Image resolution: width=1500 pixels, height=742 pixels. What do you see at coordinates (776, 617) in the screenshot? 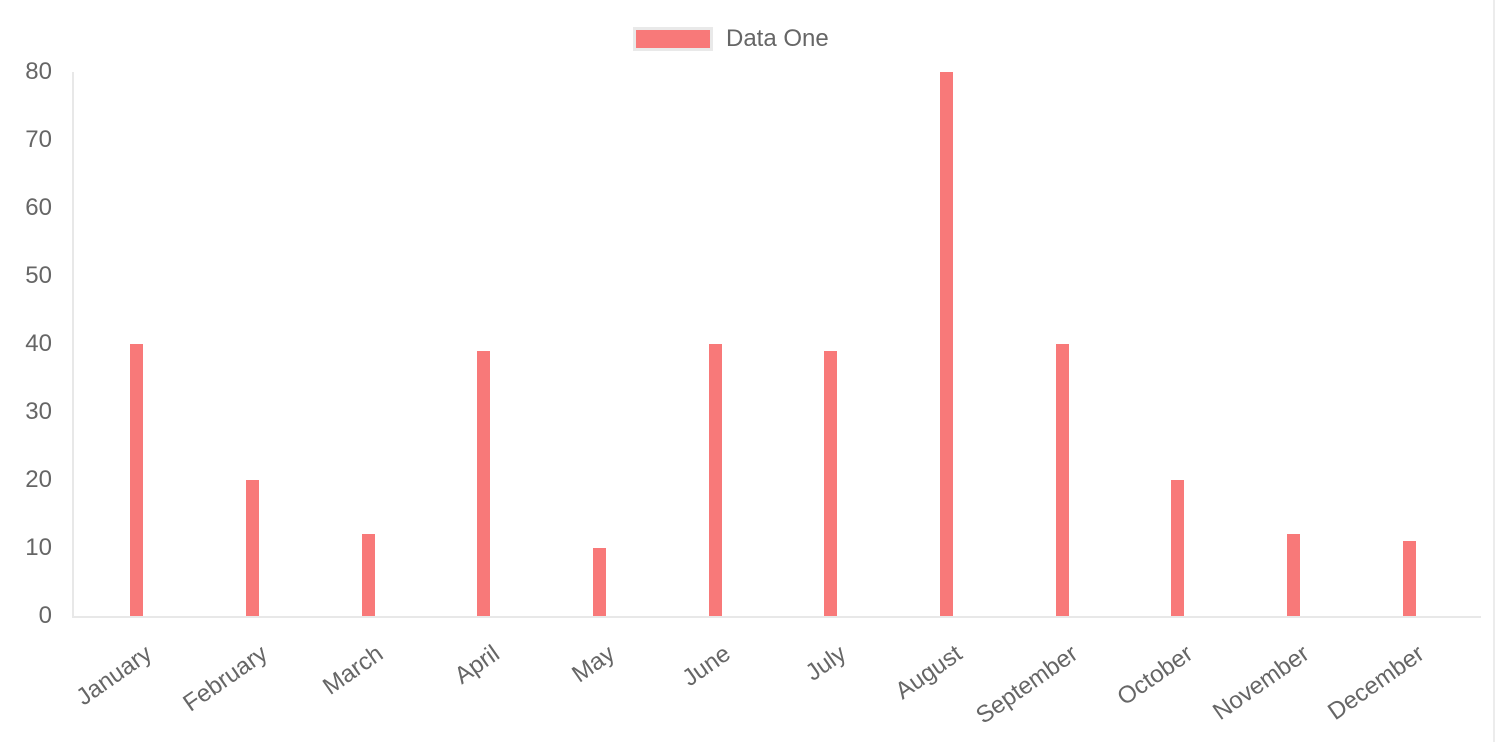
I see `x-axis-line` at bounding box center [776, 617].